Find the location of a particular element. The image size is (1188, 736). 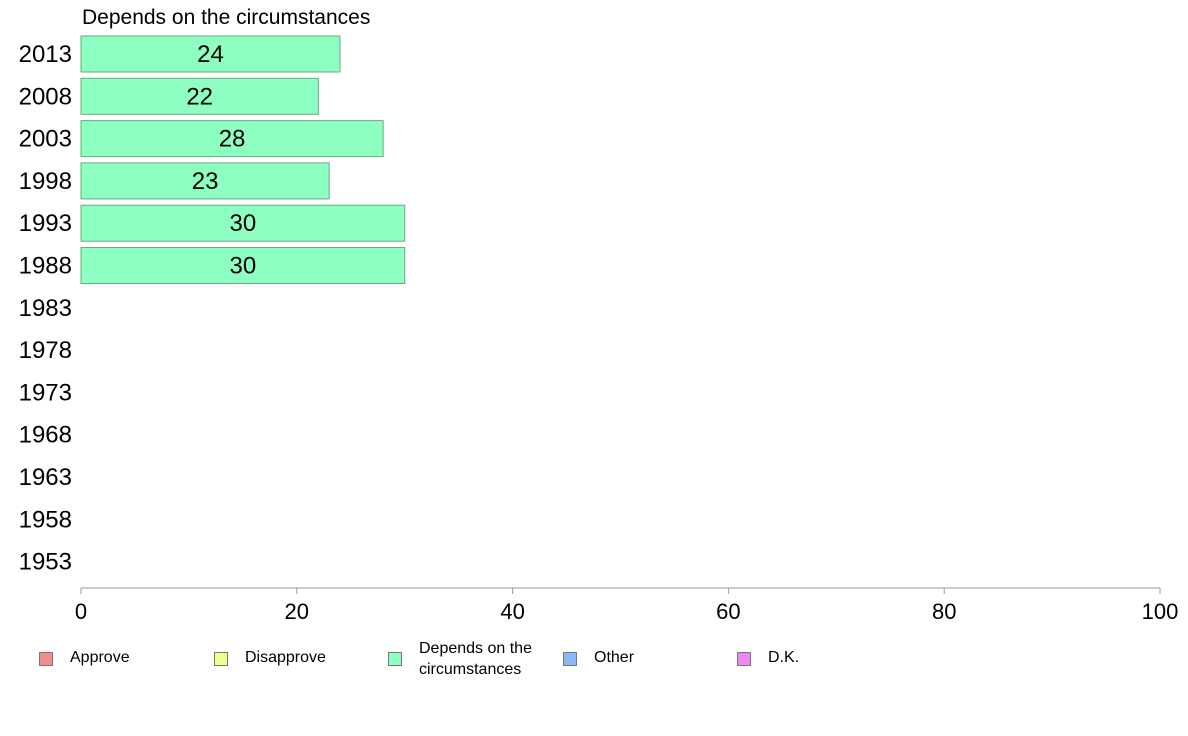

legend-label-approve: Approve is located at coordinates (100, 657).